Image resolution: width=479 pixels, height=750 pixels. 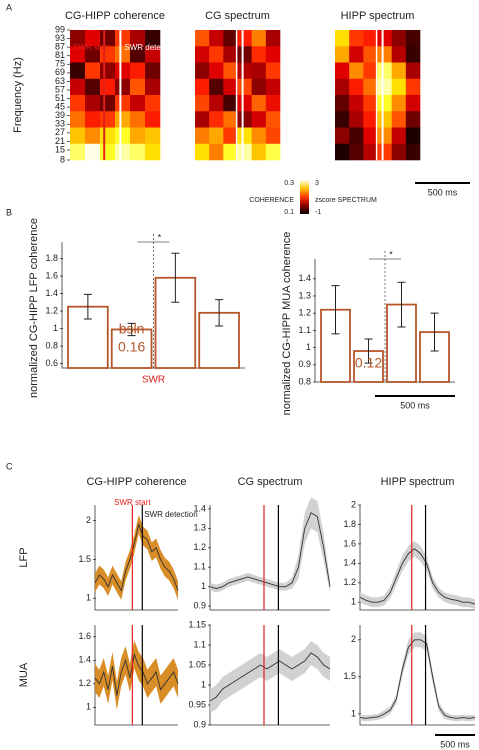 I want to click on scale-bar-label: 500 ms, so click(x=455, y=744).